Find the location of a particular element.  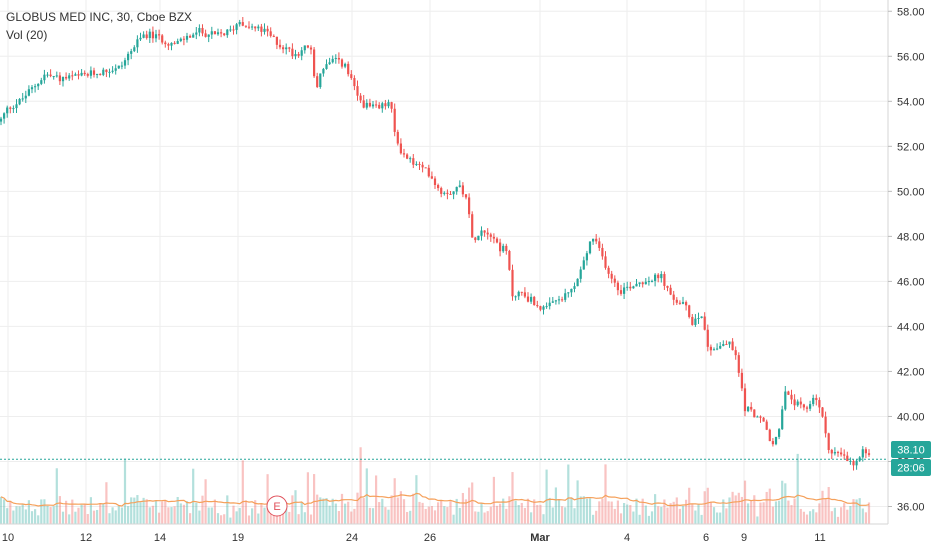

earnings-marker-circle is located at coordinates (277, 506).